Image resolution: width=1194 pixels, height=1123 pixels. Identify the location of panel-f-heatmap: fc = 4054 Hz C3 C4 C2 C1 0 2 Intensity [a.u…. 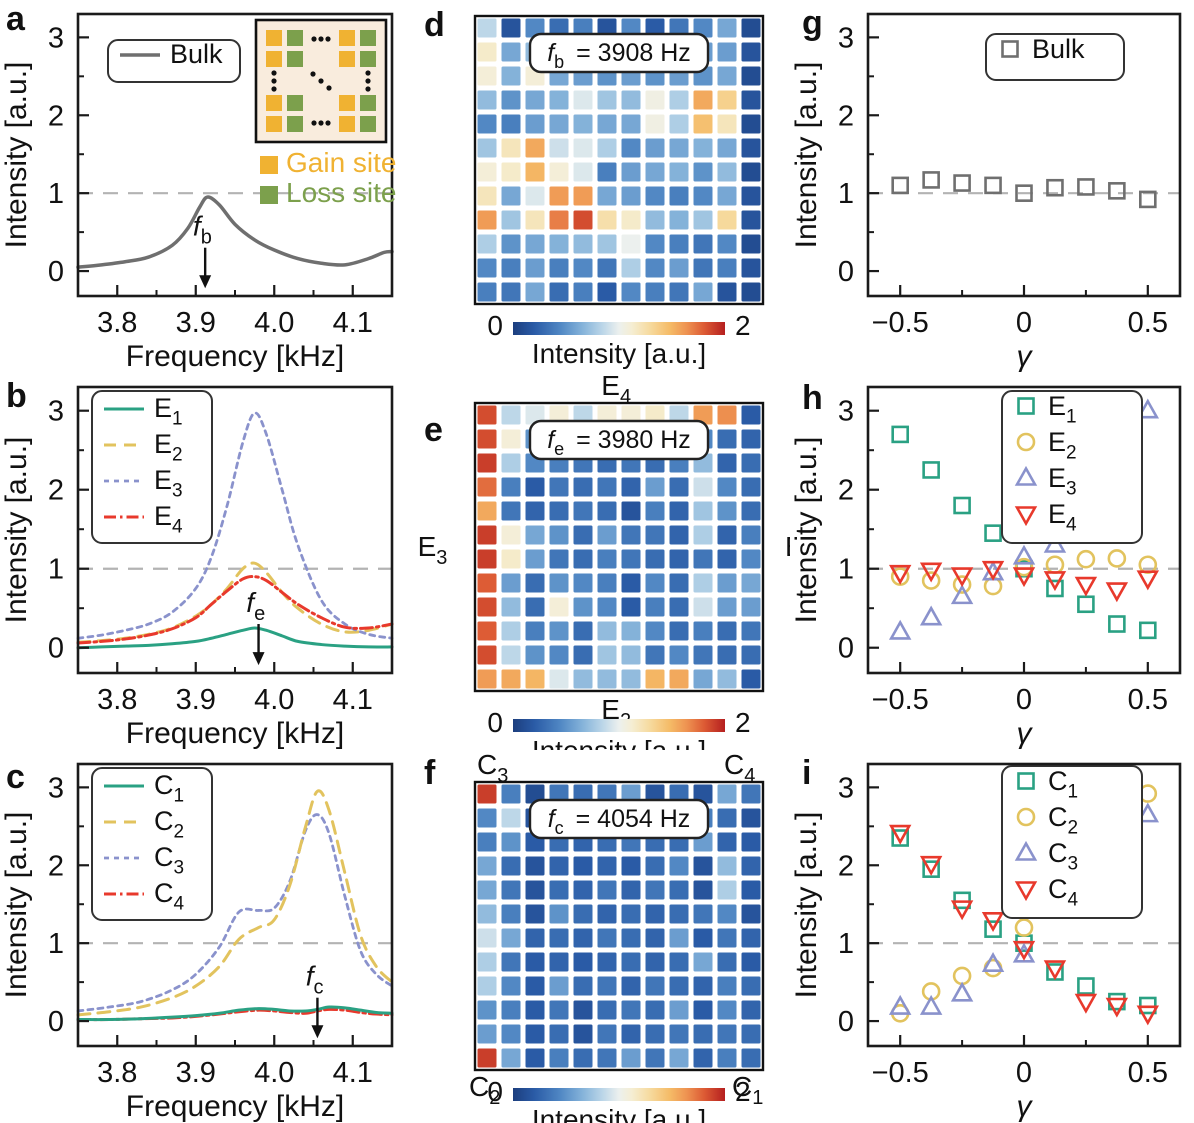
(617, 936).